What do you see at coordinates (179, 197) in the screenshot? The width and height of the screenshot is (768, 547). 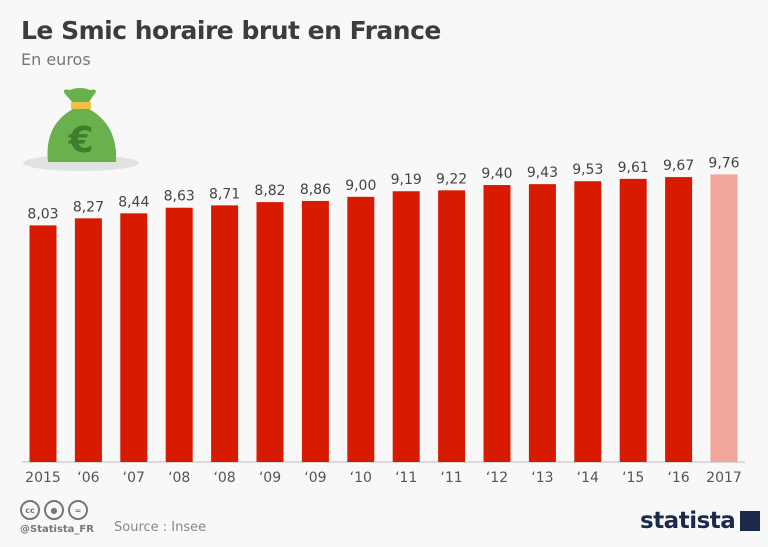 I see `data-label: 8,63` at bounding box center [179, 197].